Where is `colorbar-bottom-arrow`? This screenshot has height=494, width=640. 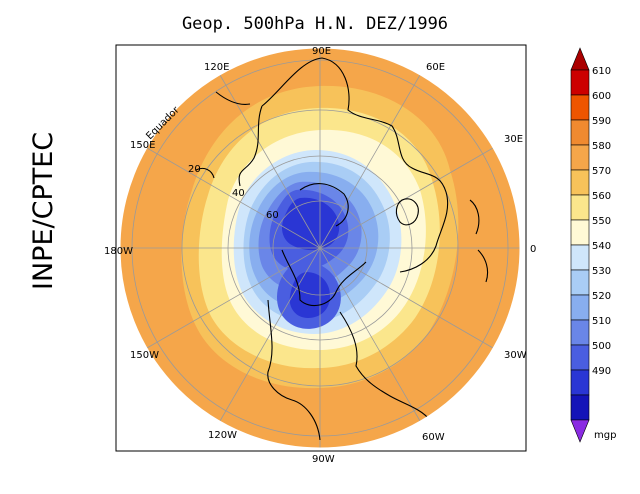 colorbar-bottom-arrow is located at coordinates (580, 431).